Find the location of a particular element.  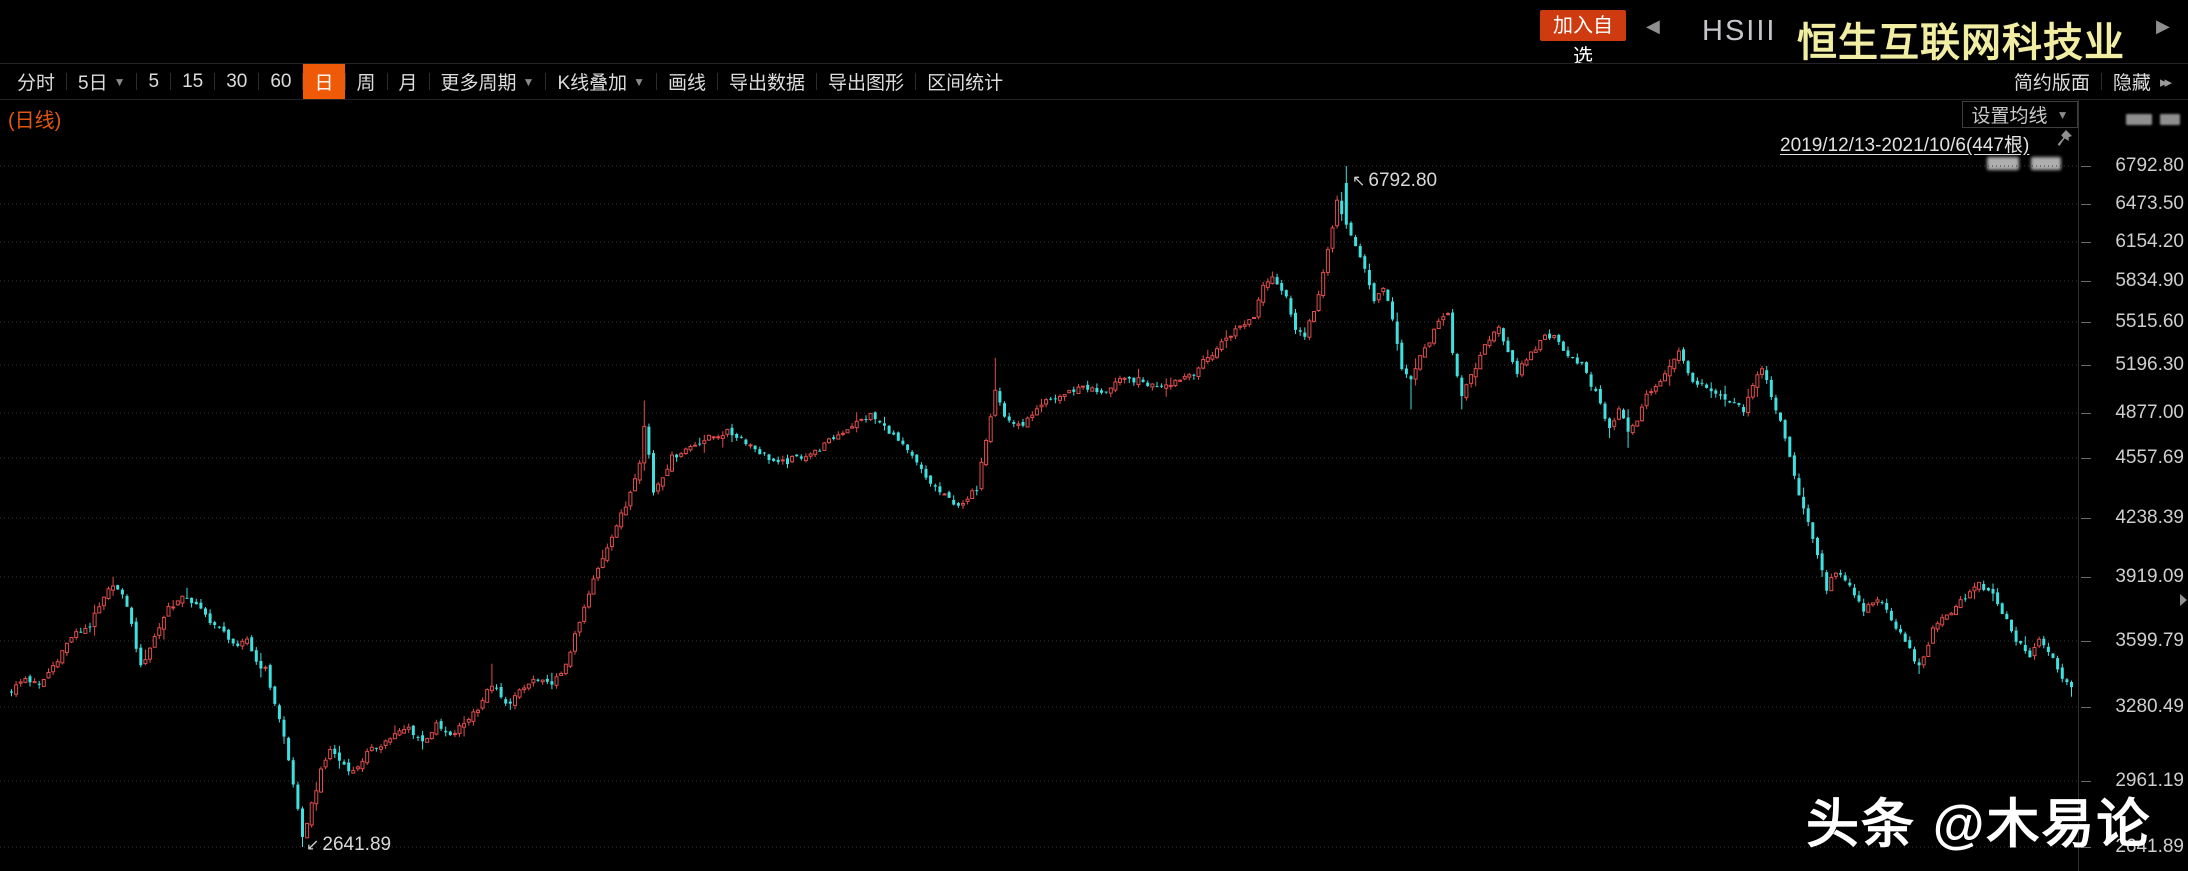

date-range-link: 2019/12/13-2021/10/6(447根) is located at coordinates (1905, 145).